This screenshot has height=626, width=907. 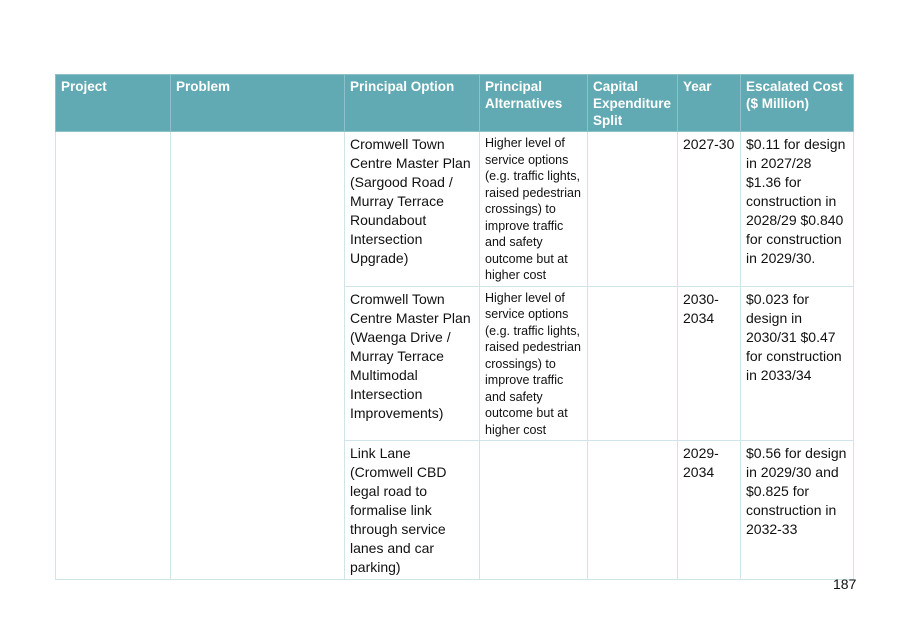 What do you see at coordinates (632, 103) in the screenshot?
I see `header-capital-expenditure-split: Capital Expenditure Split` at bounding box center [632, 103].